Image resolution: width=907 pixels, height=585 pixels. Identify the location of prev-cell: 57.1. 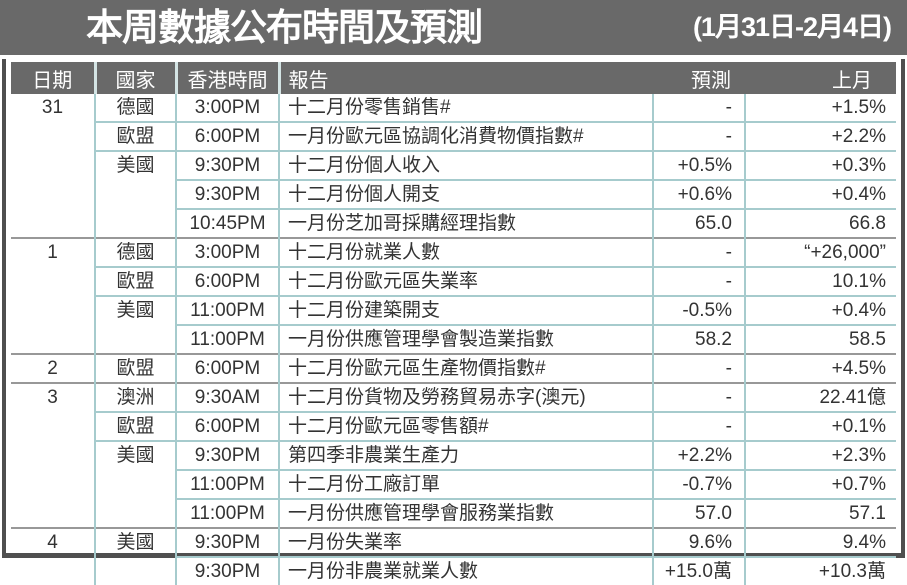
(820, 513).